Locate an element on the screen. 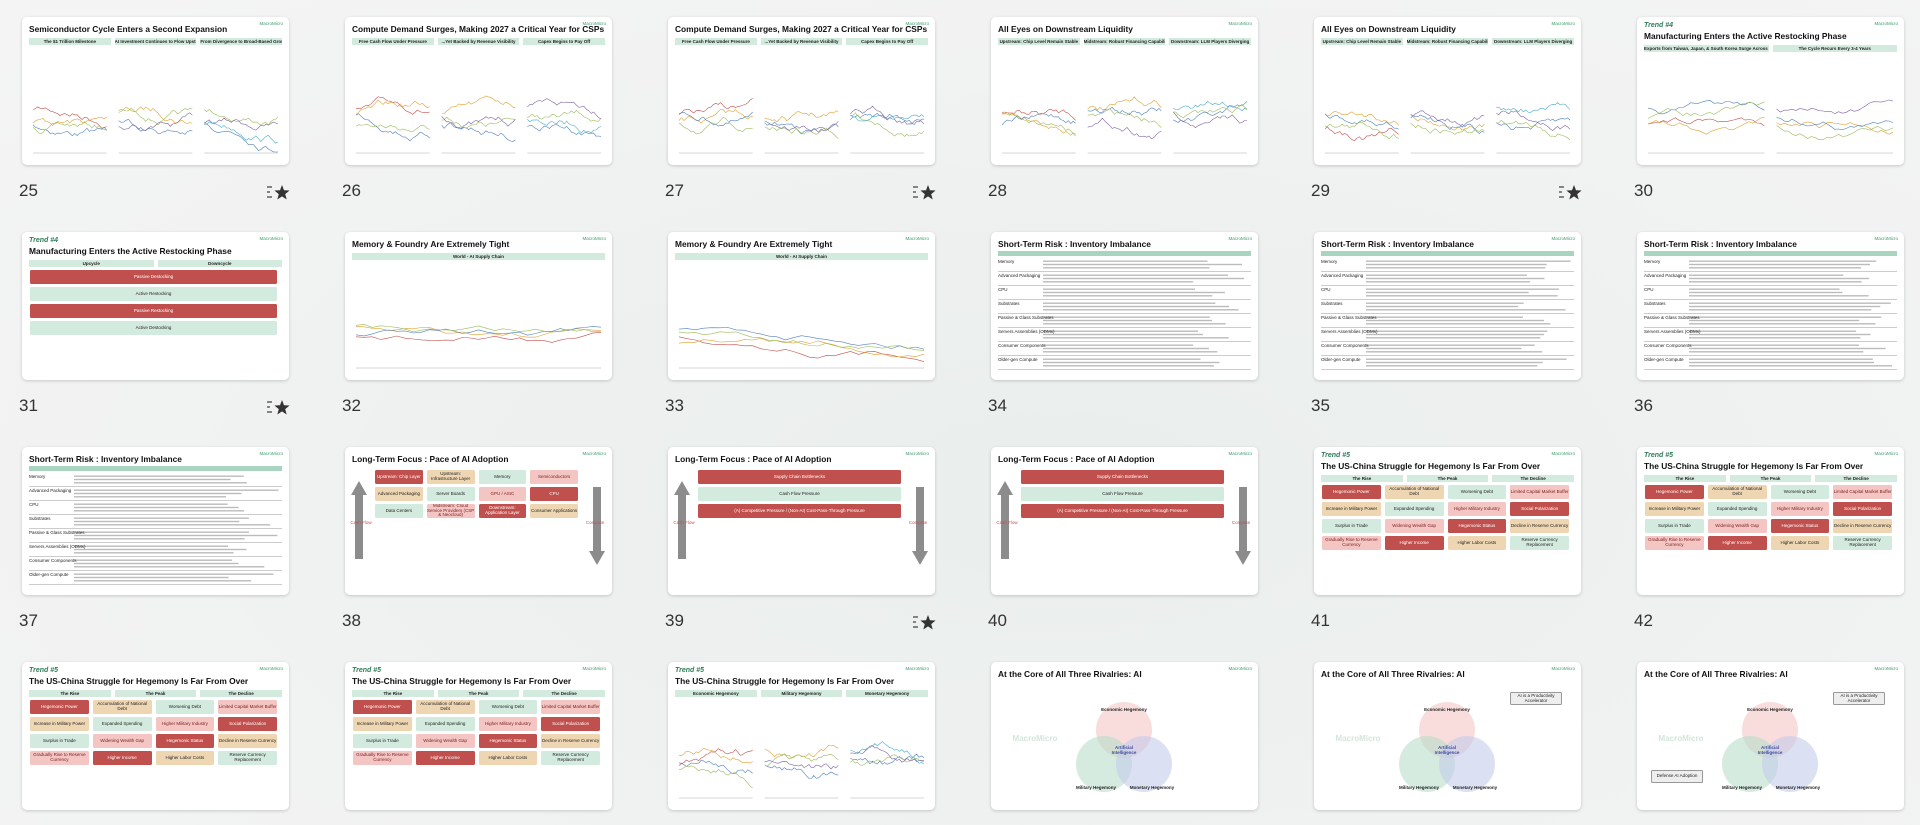 The height and width of the screenshot is (825, 1920). panel-header: Monetary Hegemony is located at coordinates (887, 693).